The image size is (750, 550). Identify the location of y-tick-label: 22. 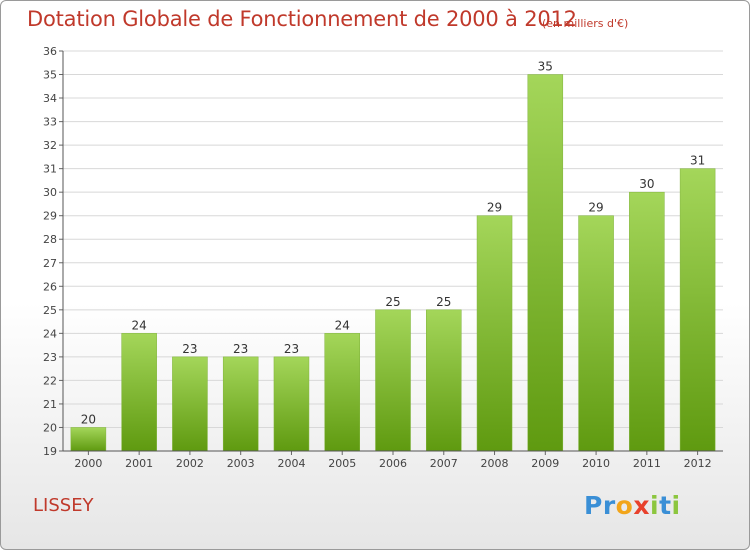
(50, 380).